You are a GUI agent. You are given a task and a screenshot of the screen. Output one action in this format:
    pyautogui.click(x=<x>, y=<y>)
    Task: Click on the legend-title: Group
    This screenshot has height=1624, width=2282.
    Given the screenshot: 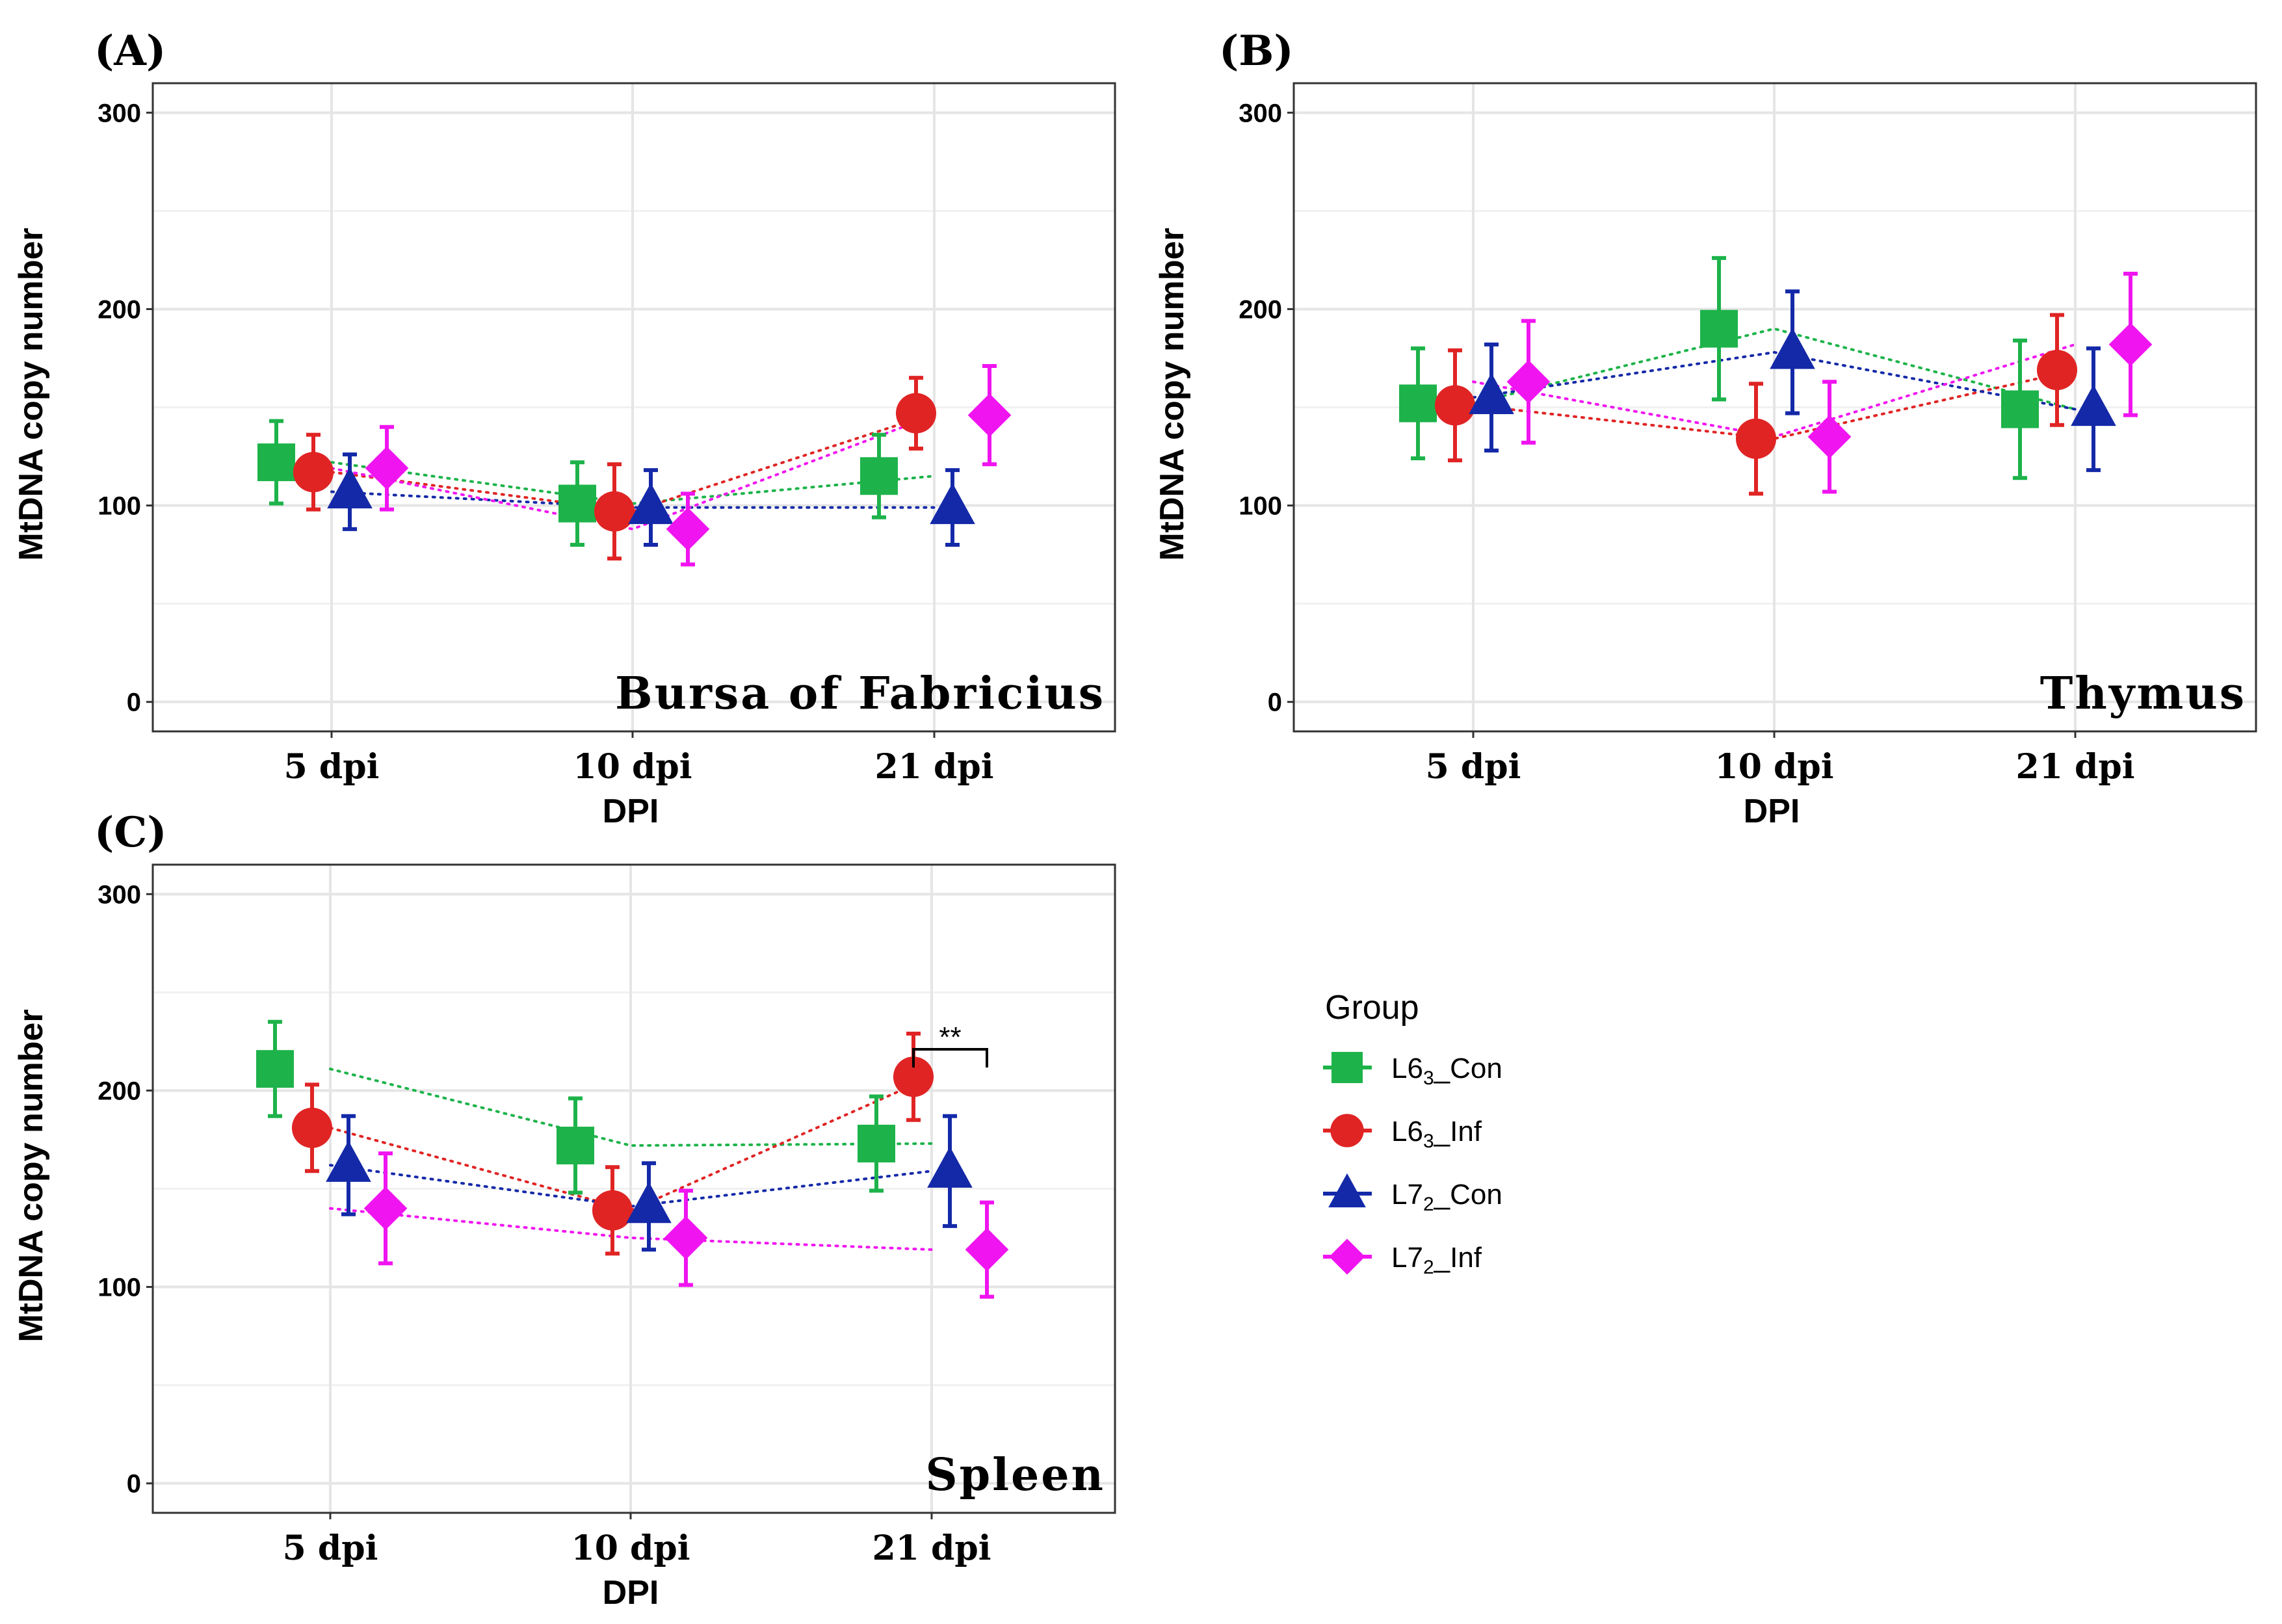 What is the action you would take?
    pyautogui.click(x=1372, y=1008)
    